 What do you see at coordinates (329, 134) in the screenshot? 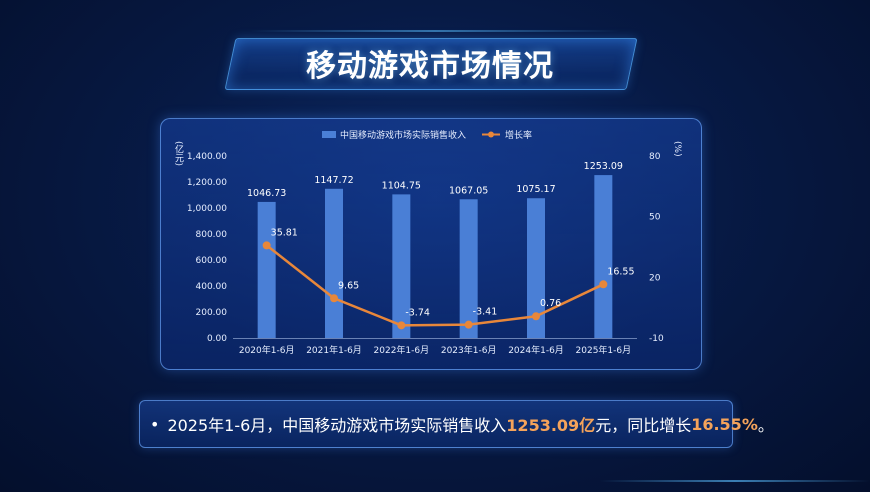
I see `legend-bar-swatch` at bounding box center [329, 134].